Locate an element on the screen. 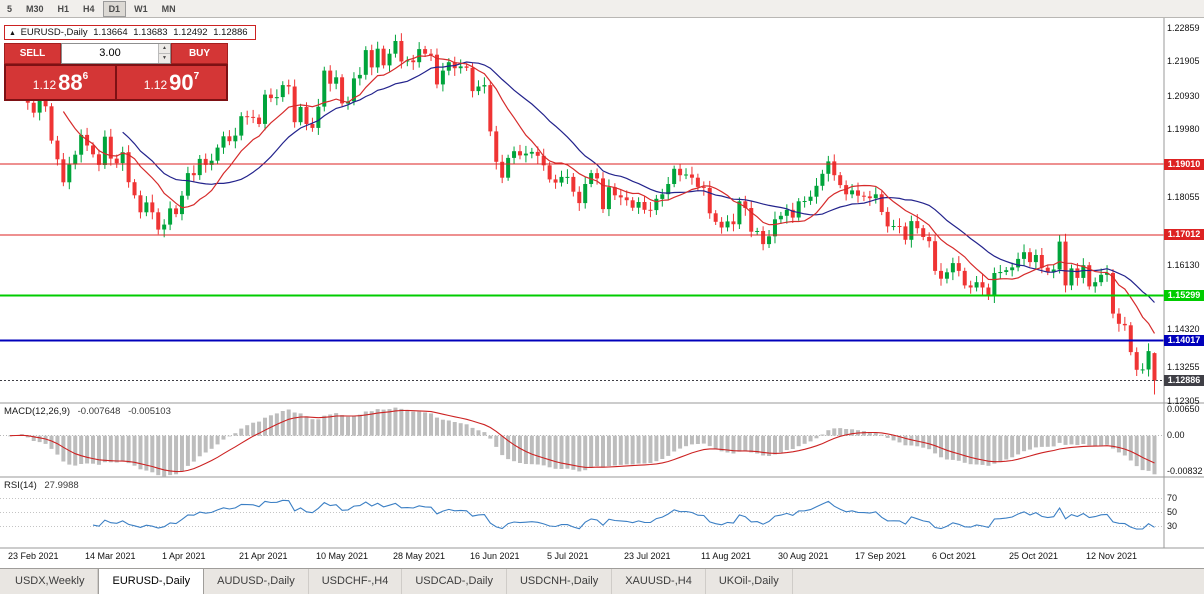 Image resolution: width=1204 pixels, height=594 pixels. sell-button: SELL is located at coordinates (32, 53).